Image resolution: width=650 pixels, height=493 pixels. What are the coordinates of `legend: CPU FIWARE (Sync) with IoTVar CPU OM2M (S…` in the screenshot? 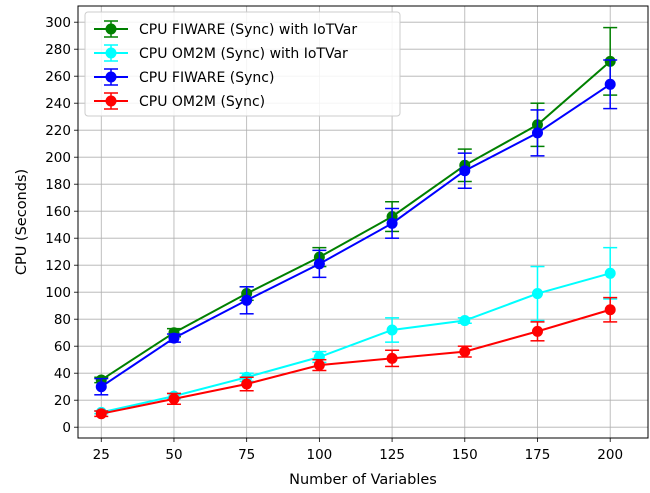 It's located at (242, 64).